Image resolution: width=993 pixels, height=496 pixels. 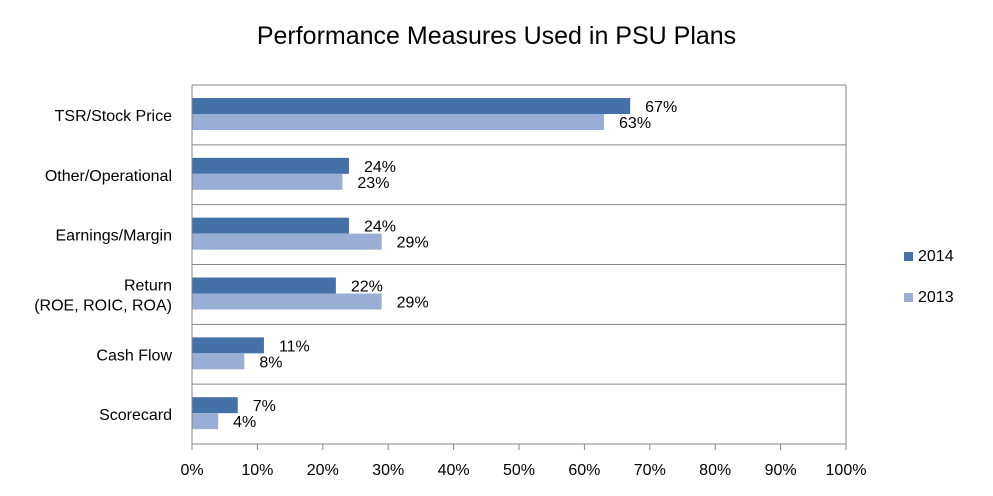 I want to click on category-label: Scorecard, so click(x=135, y=415).